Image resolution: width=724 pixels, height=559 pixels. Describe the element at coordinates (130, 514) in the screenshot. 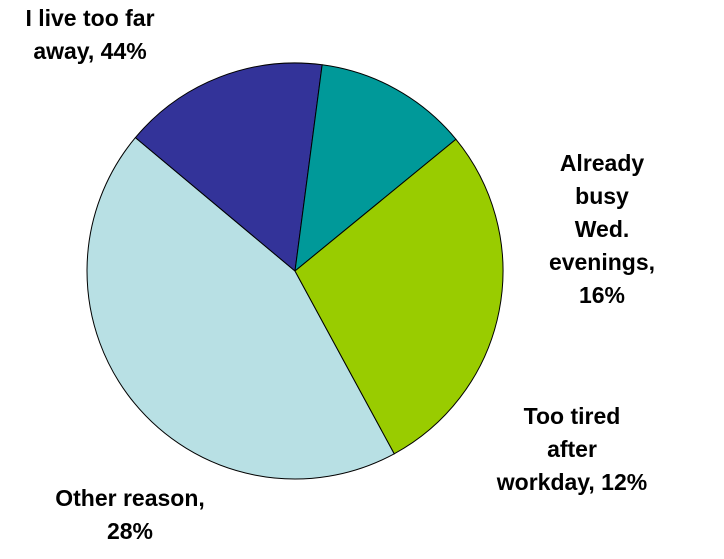

I see `slice-label-other-reason: Other reason, 28%` at that location.